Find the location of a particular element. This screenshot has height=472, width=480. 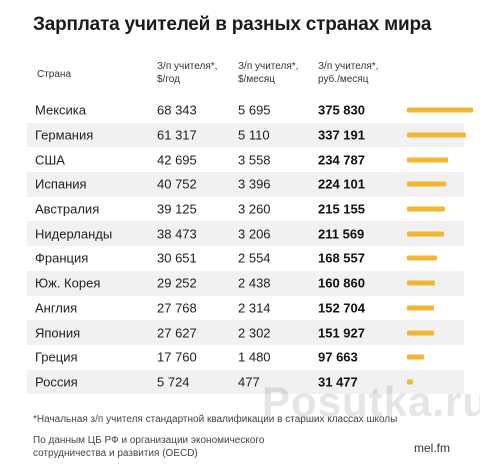

country-cell: Англия is located at coordinates (56, 308).